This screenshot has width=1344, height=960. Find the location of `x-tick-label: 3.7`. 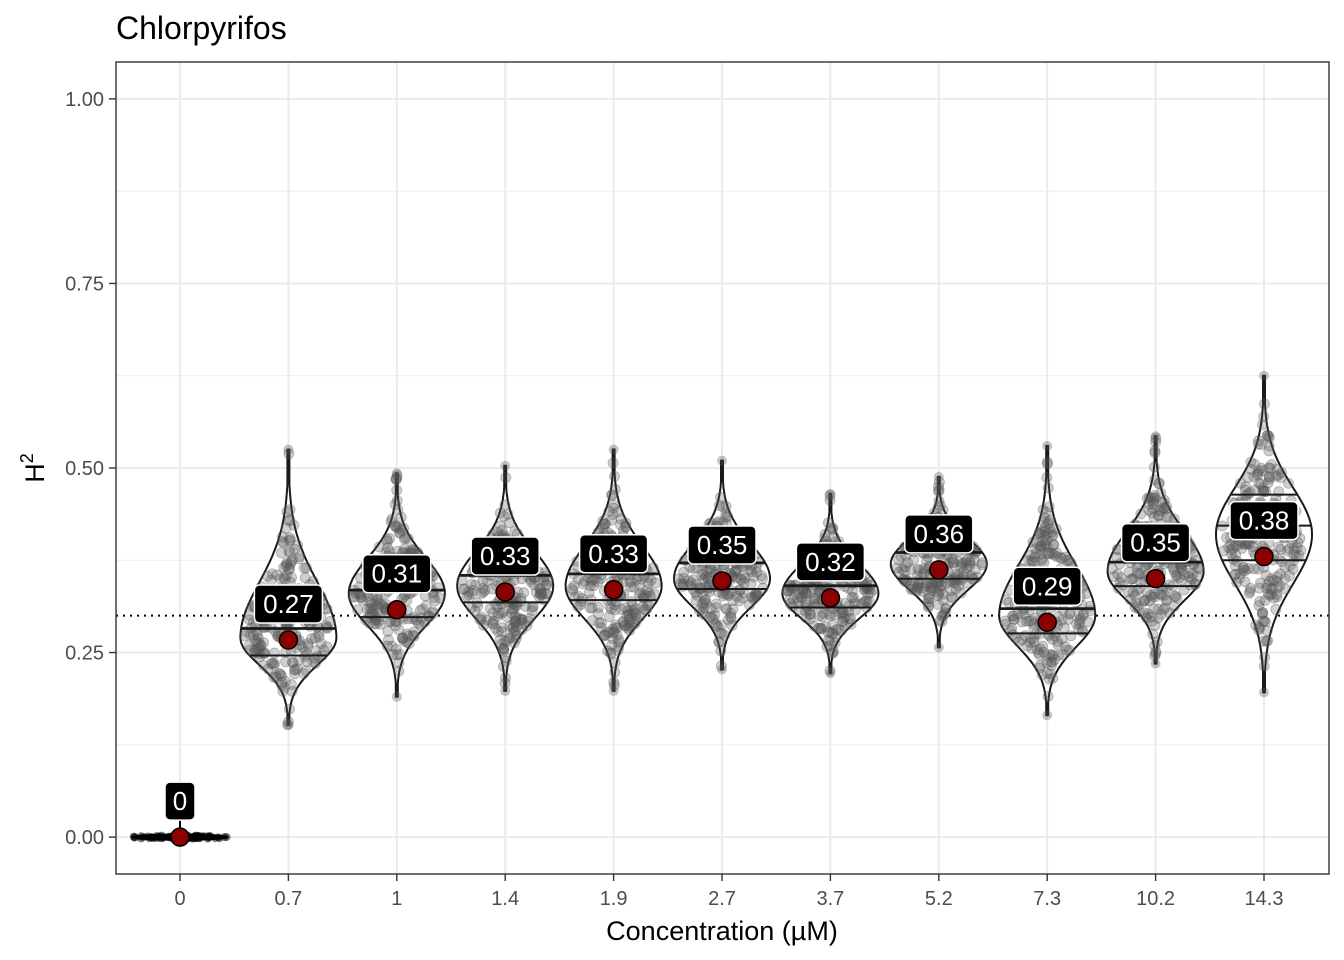

x-tick-label: 3.7 is located at coordinates (830, 899).